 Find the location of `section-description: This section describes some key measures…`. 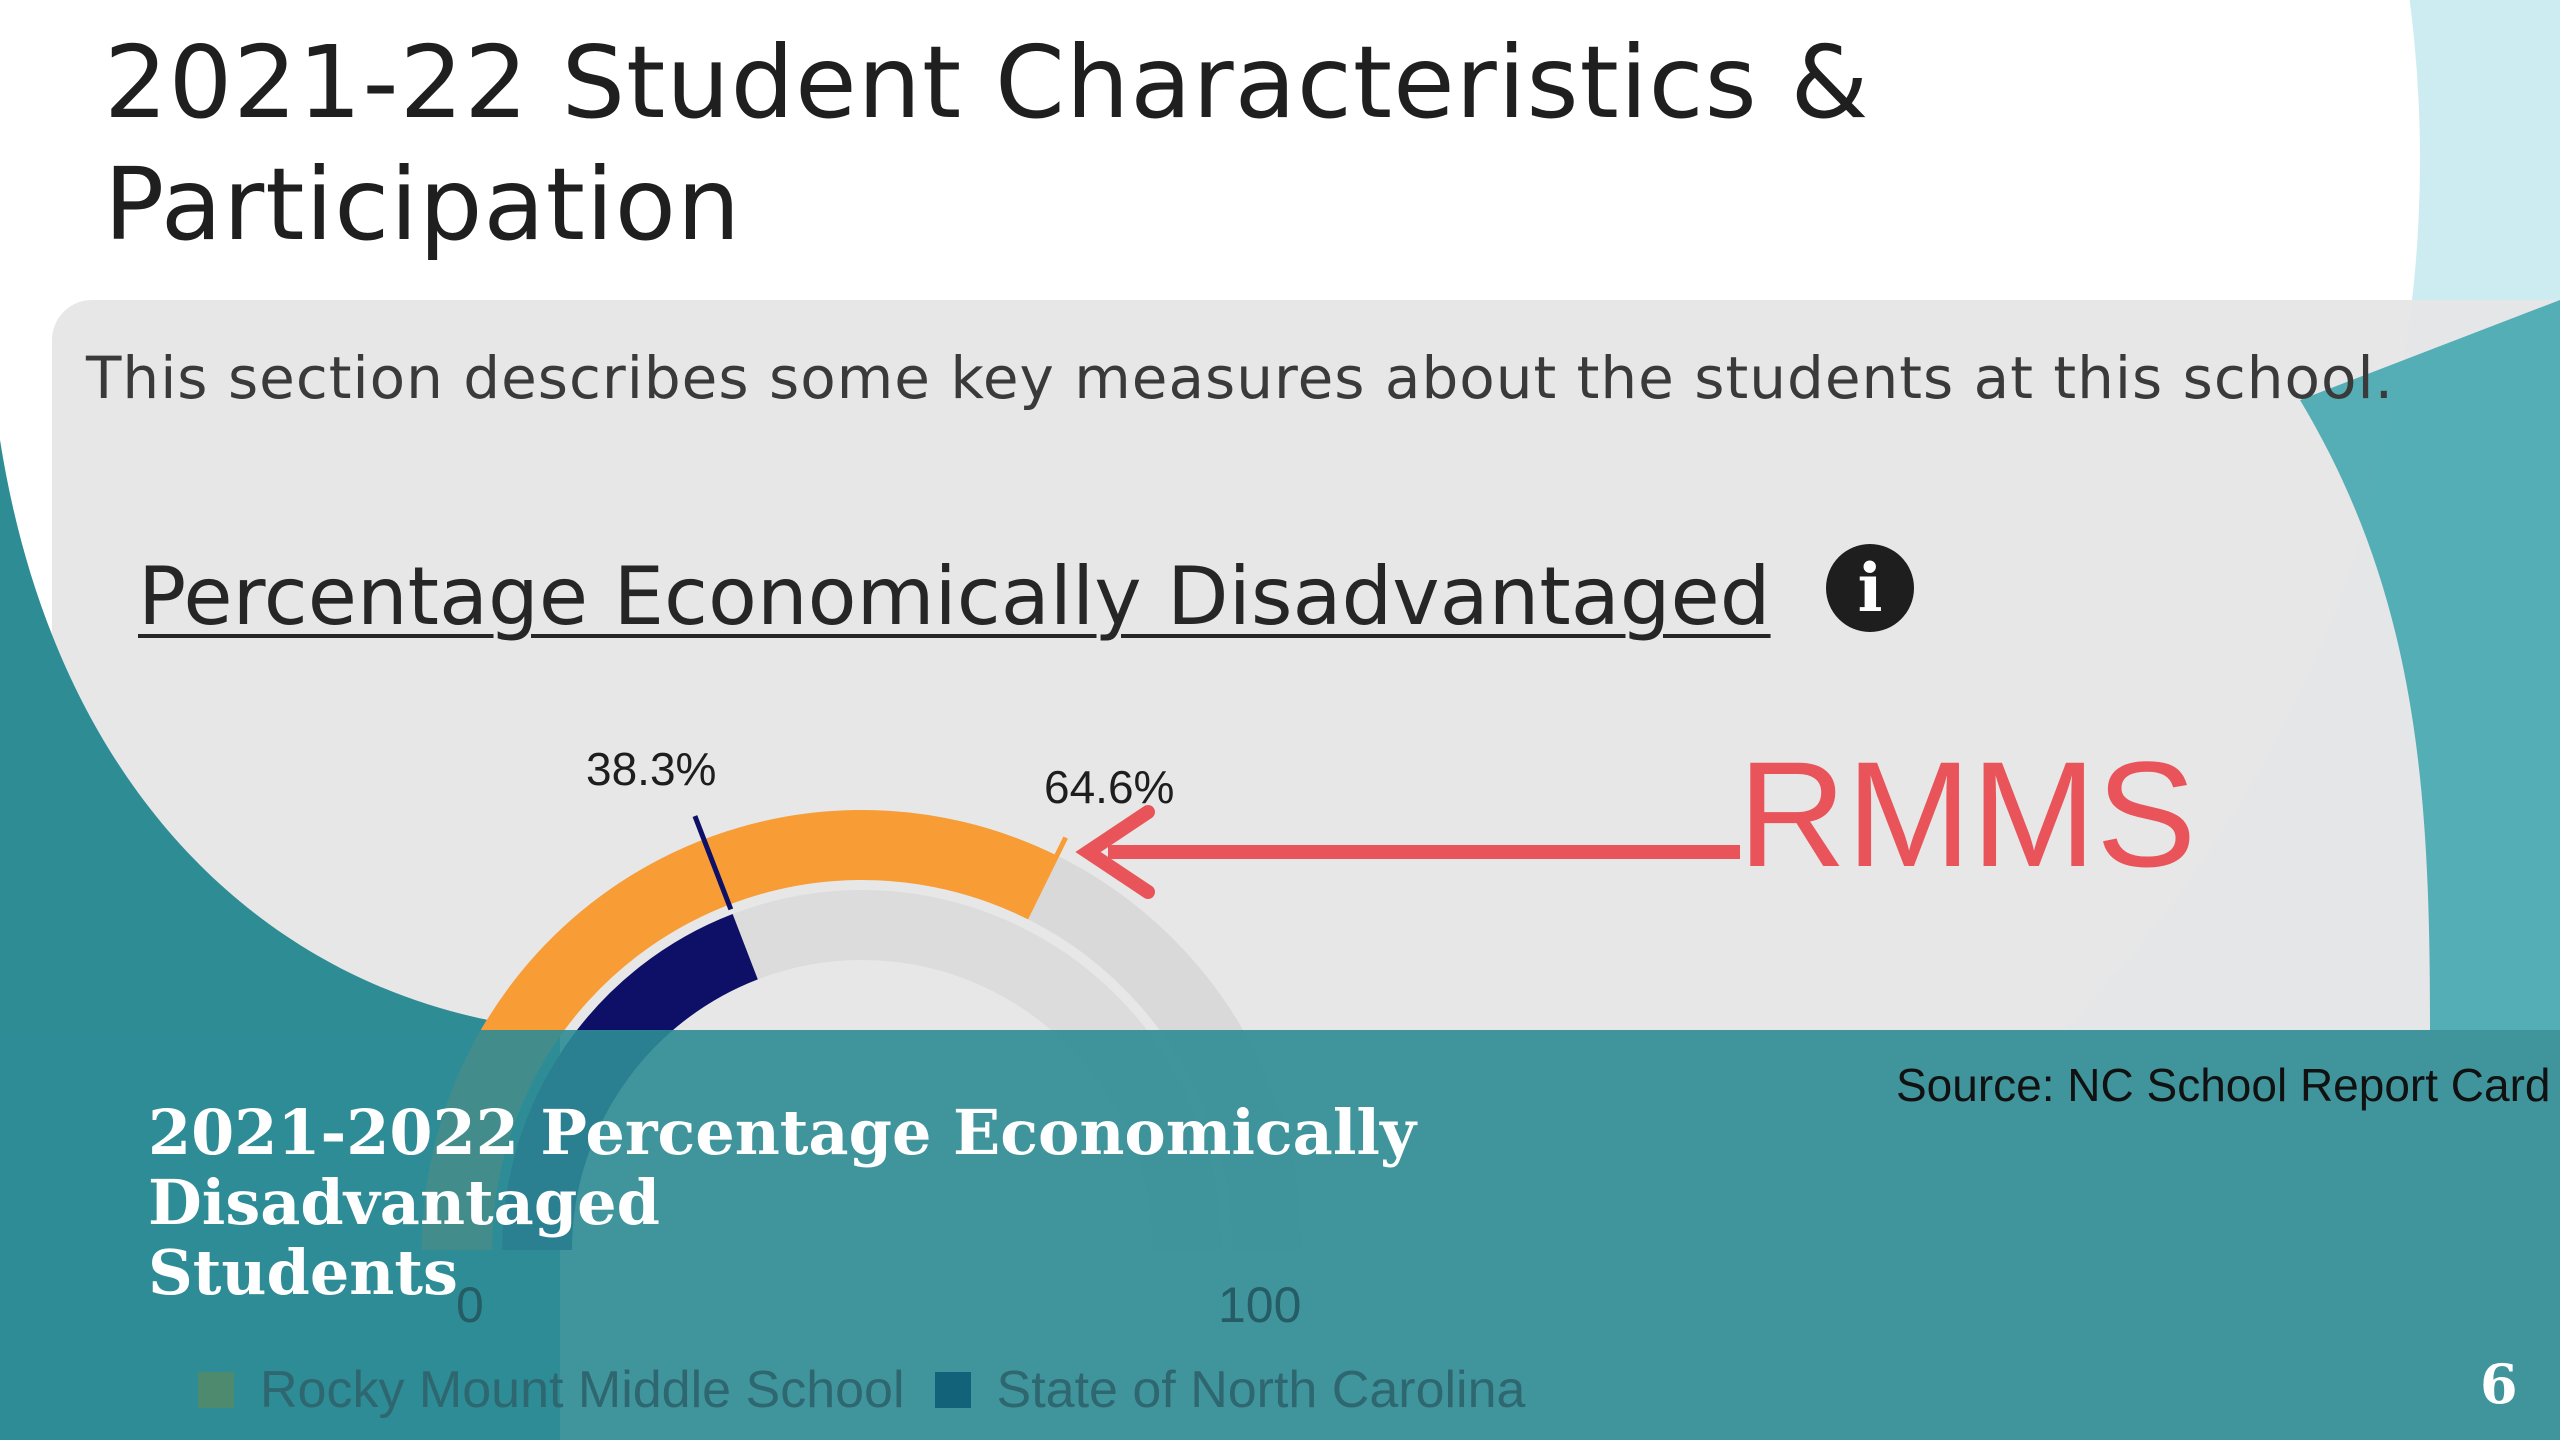

section-description: This section describes some key measures… is located at coordinates (1240, 378).